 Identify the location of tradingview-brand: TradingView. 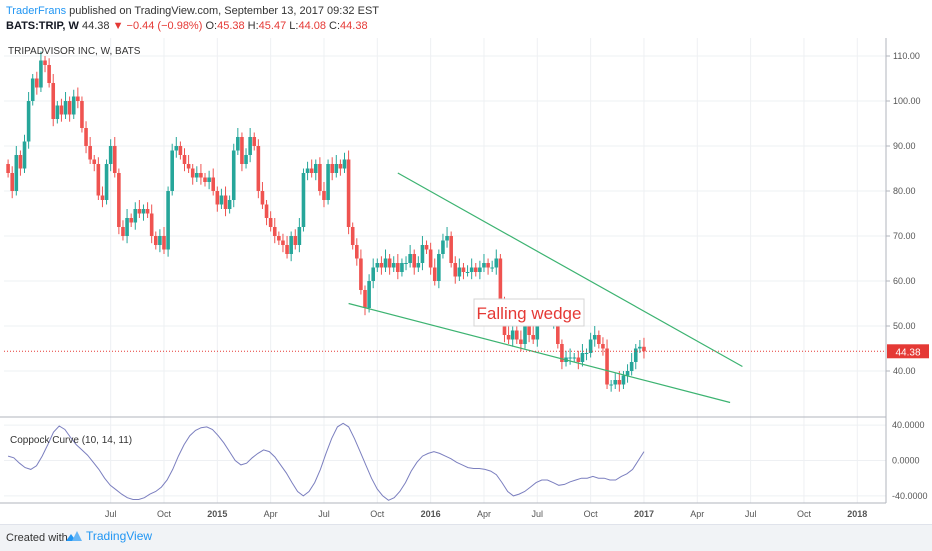
(109, 536).